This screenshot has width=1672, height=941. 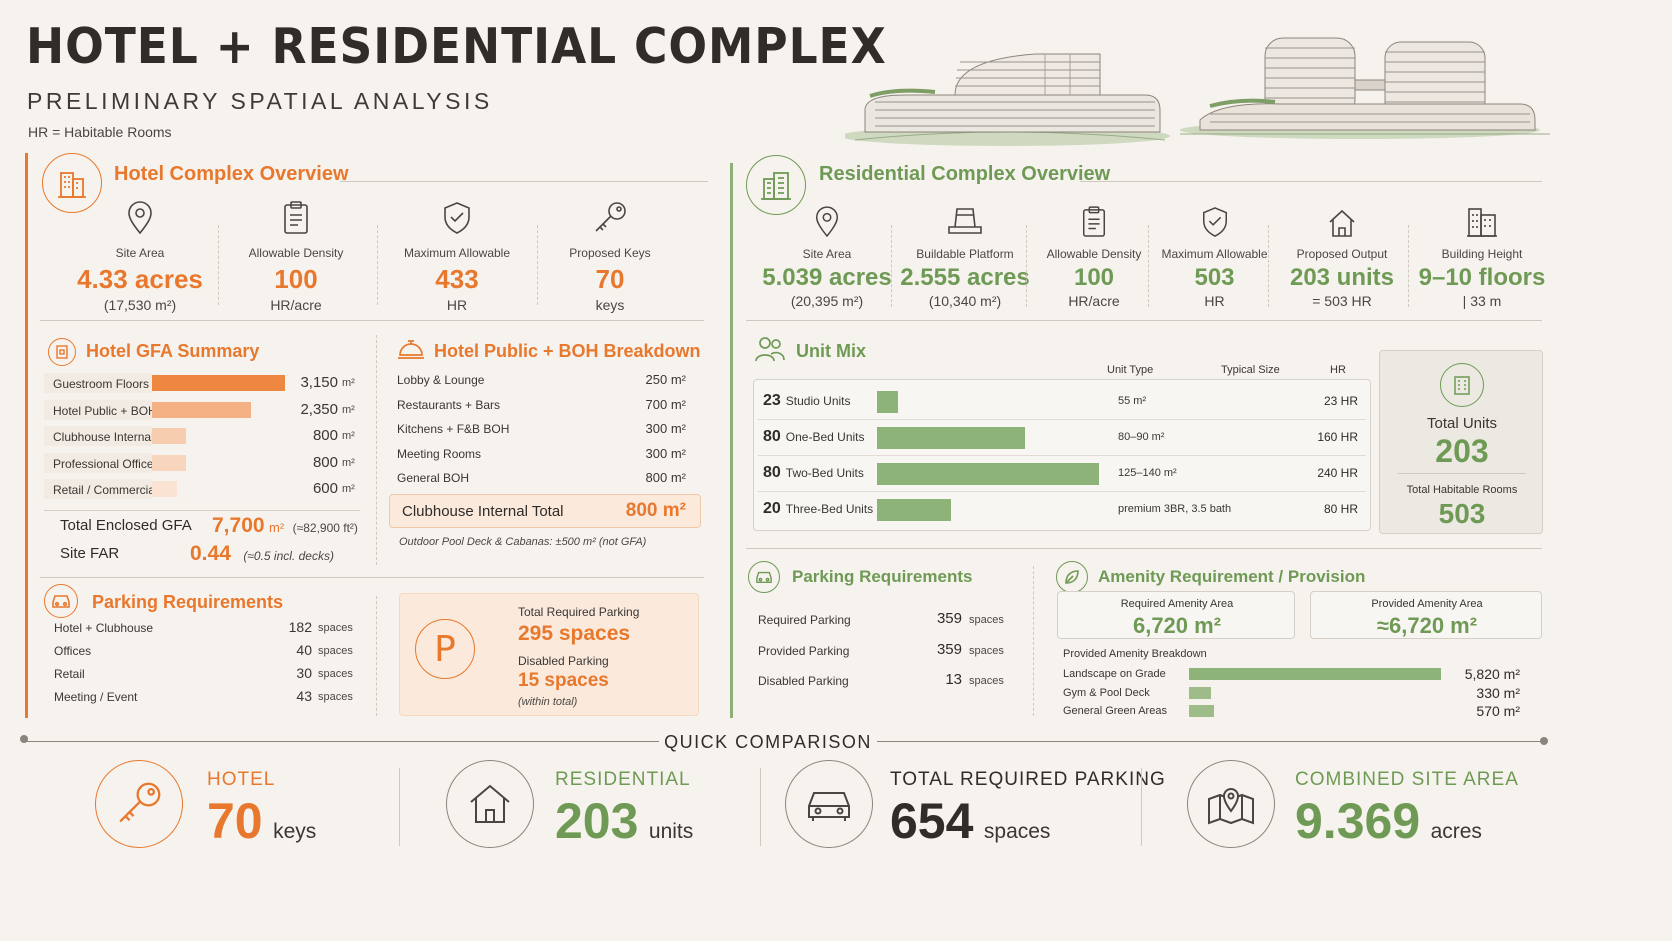 I want to click on unit-row: 80 Two-Bed Units, so click(x=813, y=472).